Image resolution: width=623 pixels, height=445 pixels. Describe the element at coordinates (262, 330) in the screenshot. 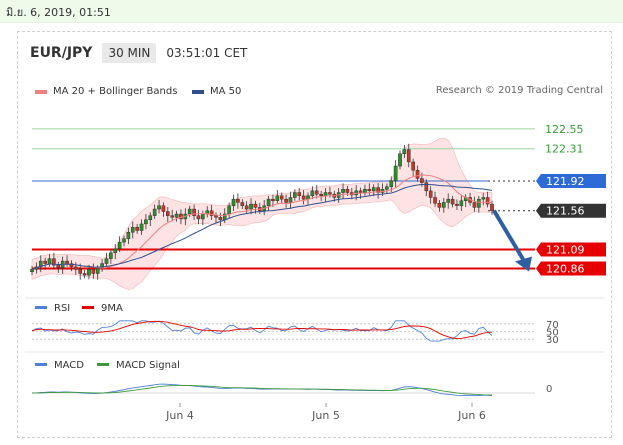

I see `rsi-9ma-line` at that location.